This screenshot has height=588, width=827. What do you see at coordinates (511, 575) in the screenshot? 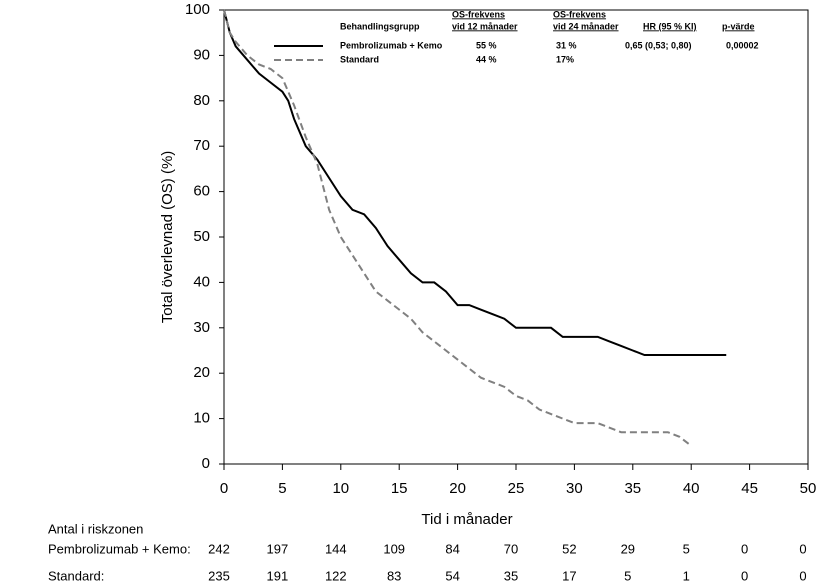
I see `risk-value: 35` at bounding box center [511, 575].